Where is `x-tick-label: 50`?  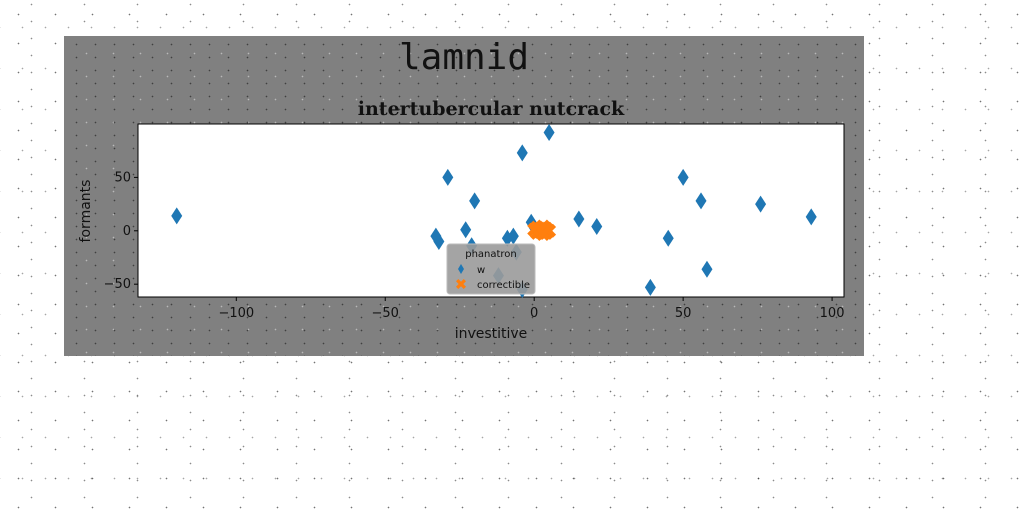 x-tick-label: 50 is located at coordinates (683, 313).